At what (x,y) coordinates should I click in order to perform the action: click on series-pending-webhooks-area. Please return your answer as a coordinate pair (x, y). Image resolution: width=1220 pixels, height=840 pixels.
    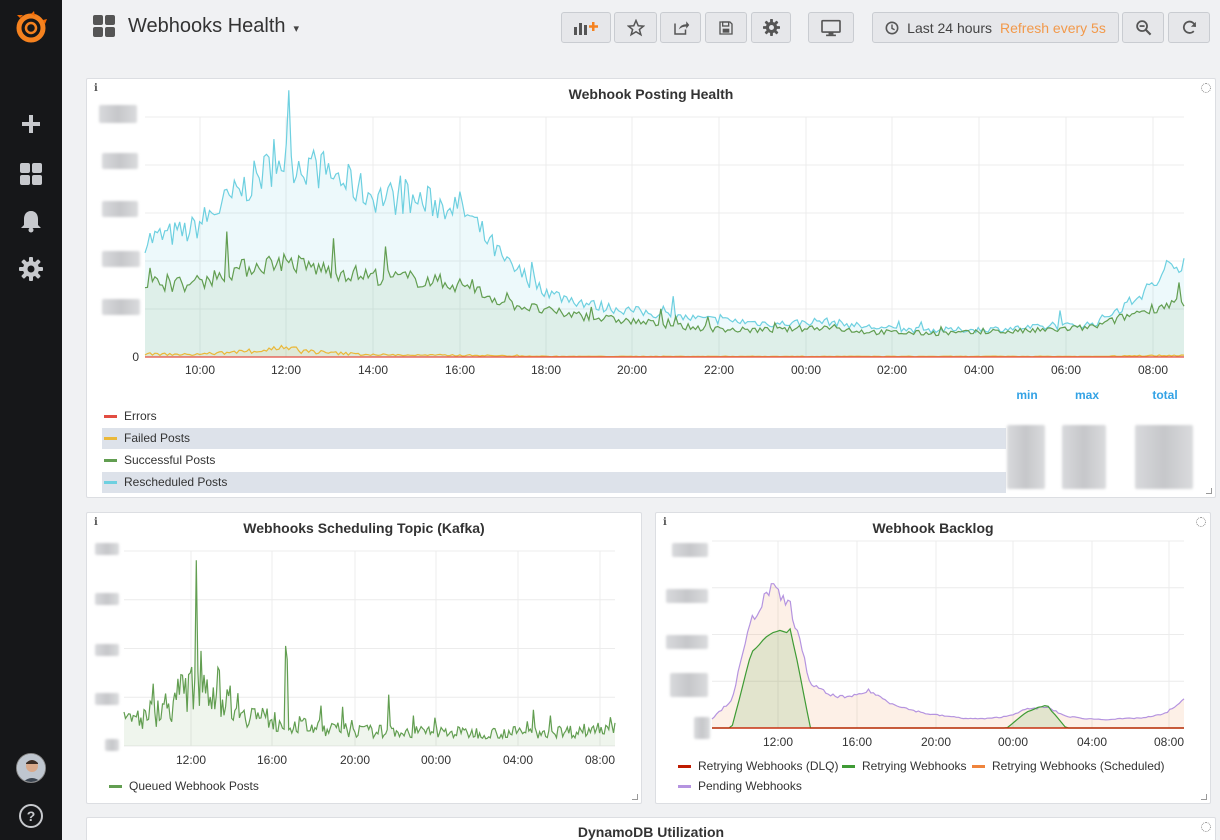
    Looking at the image, I should click on (948, 655).